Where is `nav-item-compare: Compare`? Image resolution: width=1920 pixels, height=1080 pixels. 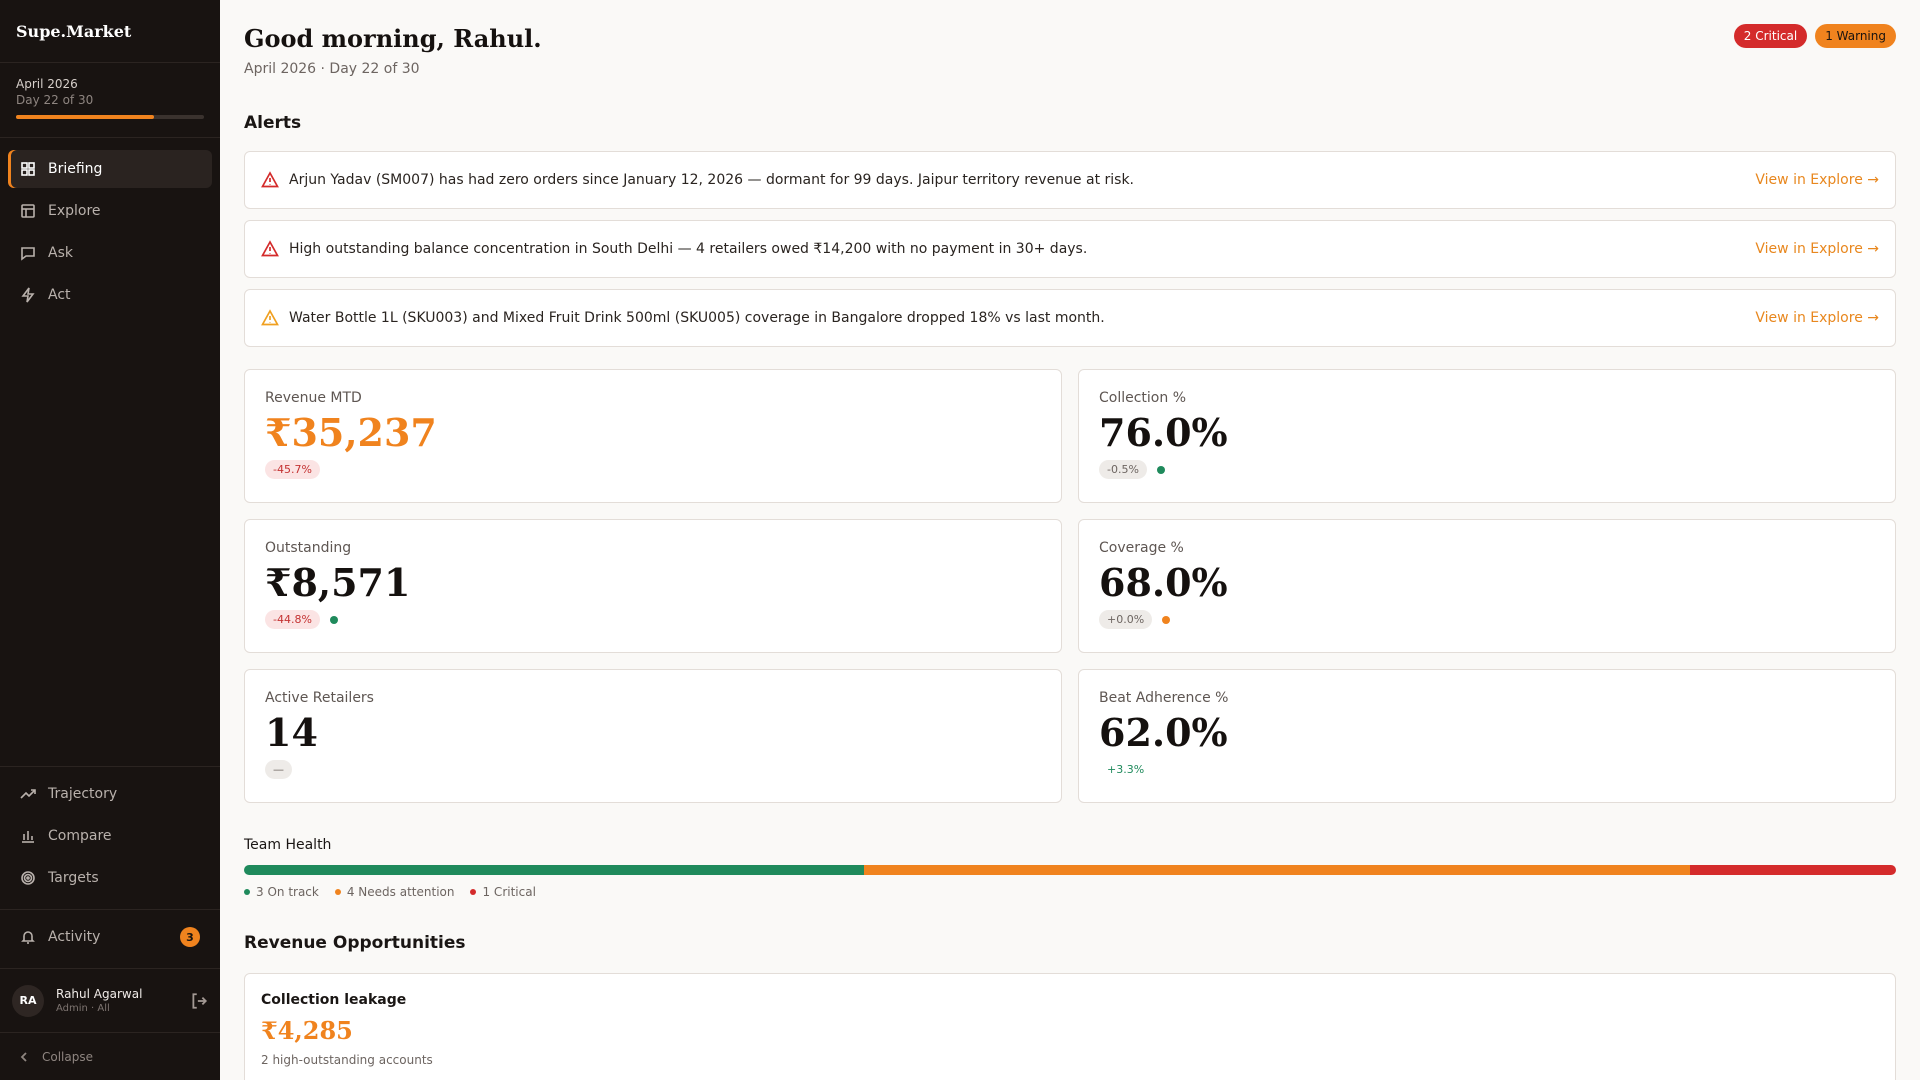
nav-item-compare: Compare is located at coordinates (110, 836).